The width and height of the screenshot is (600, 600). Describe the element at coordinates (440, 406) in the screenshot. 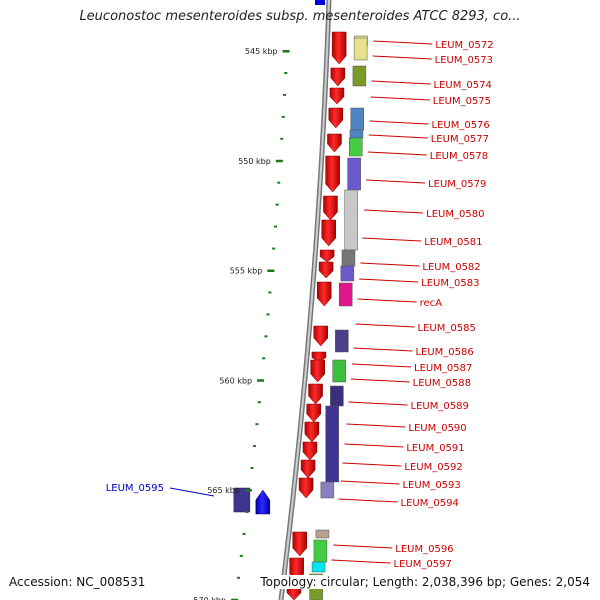

I see `gene-label: LEUM_0589` at that location.